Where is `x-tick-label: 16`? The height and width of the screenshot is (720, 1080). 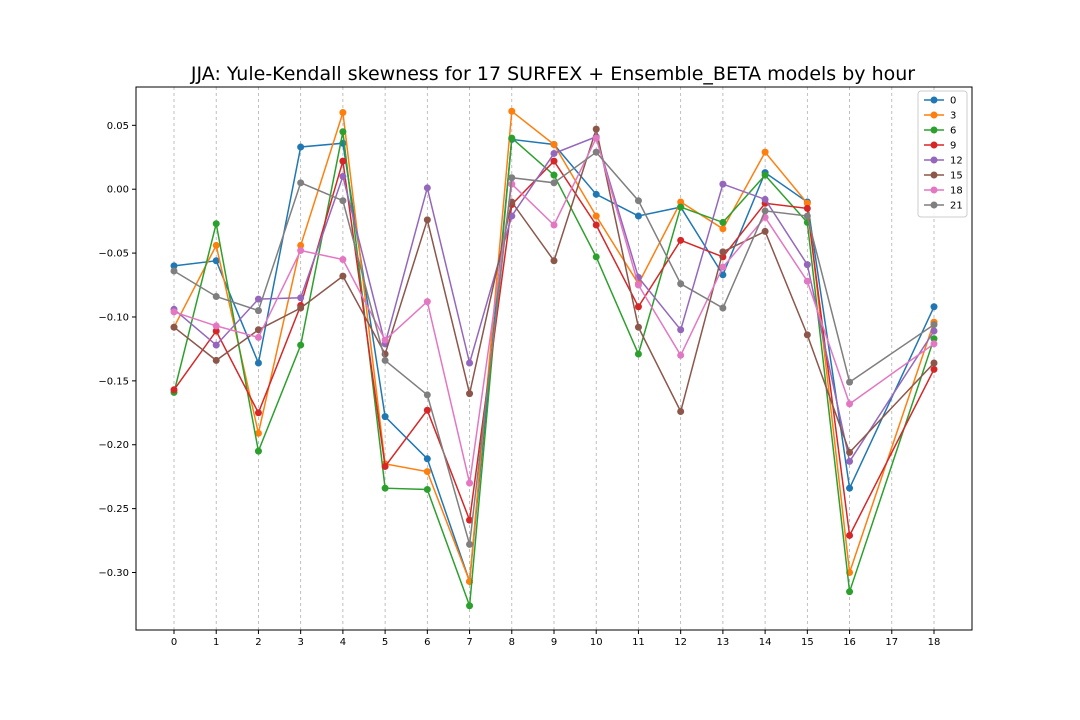
x-tick-label: 16 is located at coordinates (849, 642).